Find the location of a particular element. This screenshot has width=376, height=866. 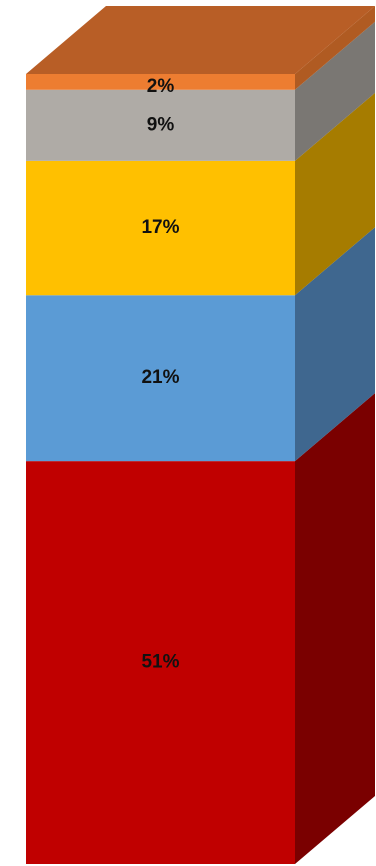

data-label-1: 21% is located at coordinates (160, 377).